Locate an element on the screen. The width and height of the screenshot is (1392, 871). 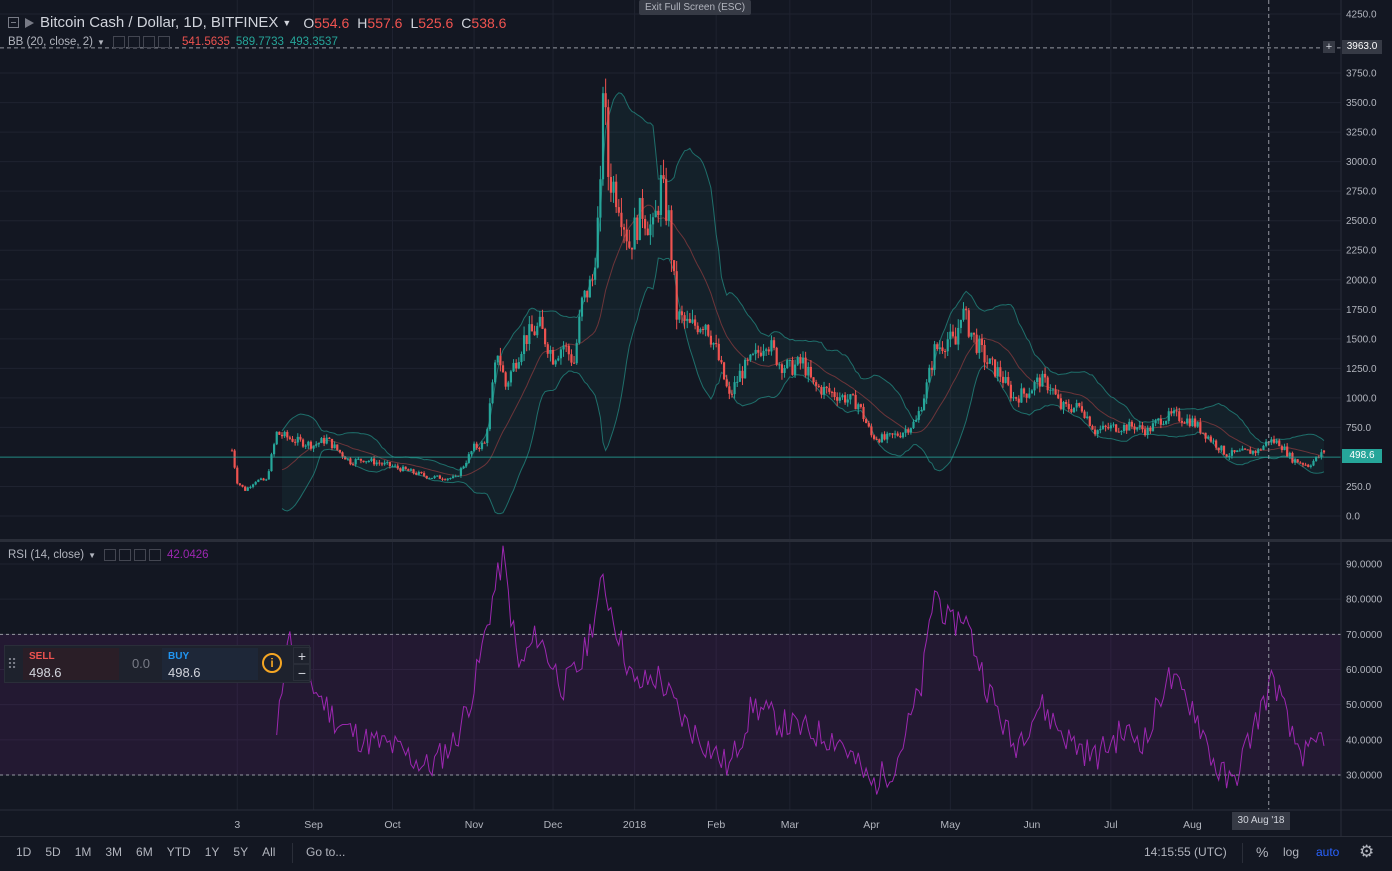
range-button-1d: 1D is located at coordinates (24, 852).